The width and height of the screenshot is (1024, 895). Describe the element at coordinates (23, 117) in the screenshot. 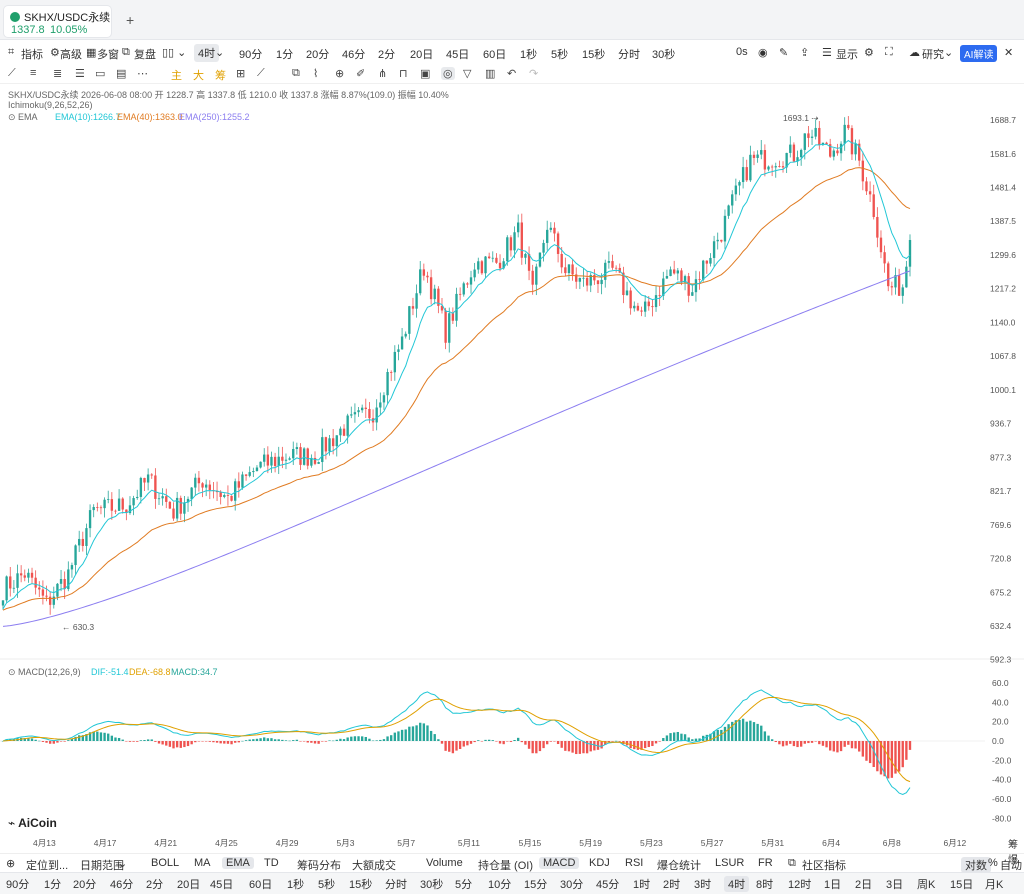

I see `ema-indicator-label: ⊙ EMA` at that location.